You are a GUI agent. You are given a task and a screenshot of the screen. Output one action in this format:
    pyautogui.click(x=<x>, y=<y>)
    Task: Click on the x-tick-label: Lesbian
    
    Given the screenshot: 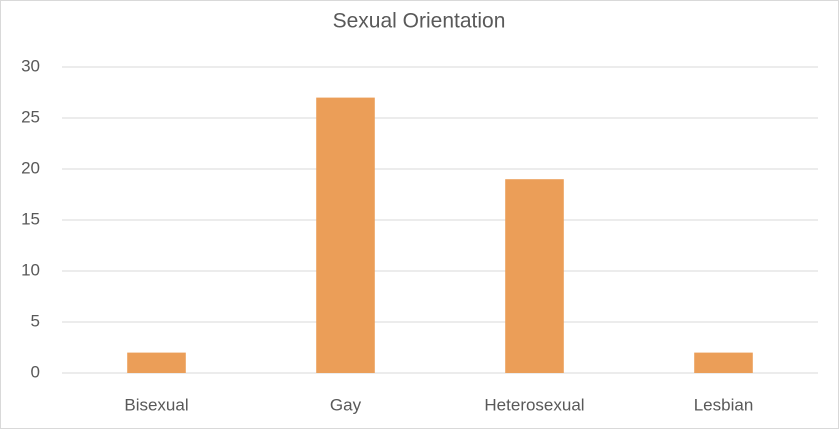 What is the action you would take?
    pyautogui.click(x=724, y=404)
    